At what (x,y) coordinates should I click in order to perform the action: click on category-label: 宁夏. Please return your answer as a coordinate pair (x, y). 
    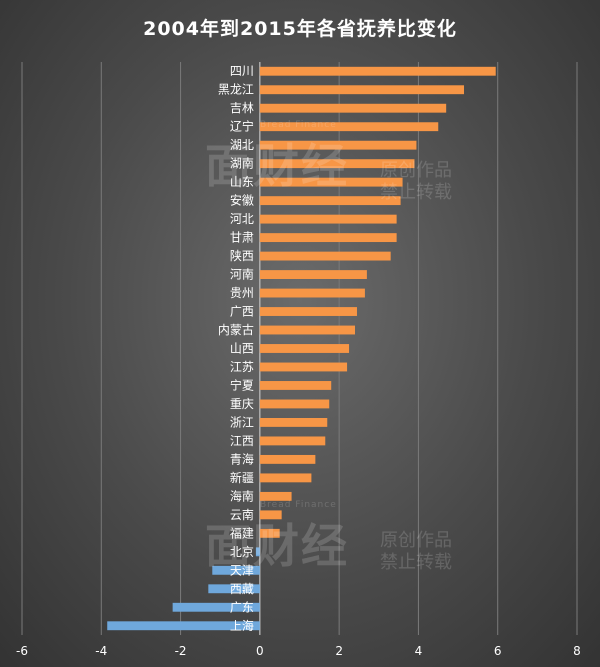
    Looking at the image, I should click on (242, 384).